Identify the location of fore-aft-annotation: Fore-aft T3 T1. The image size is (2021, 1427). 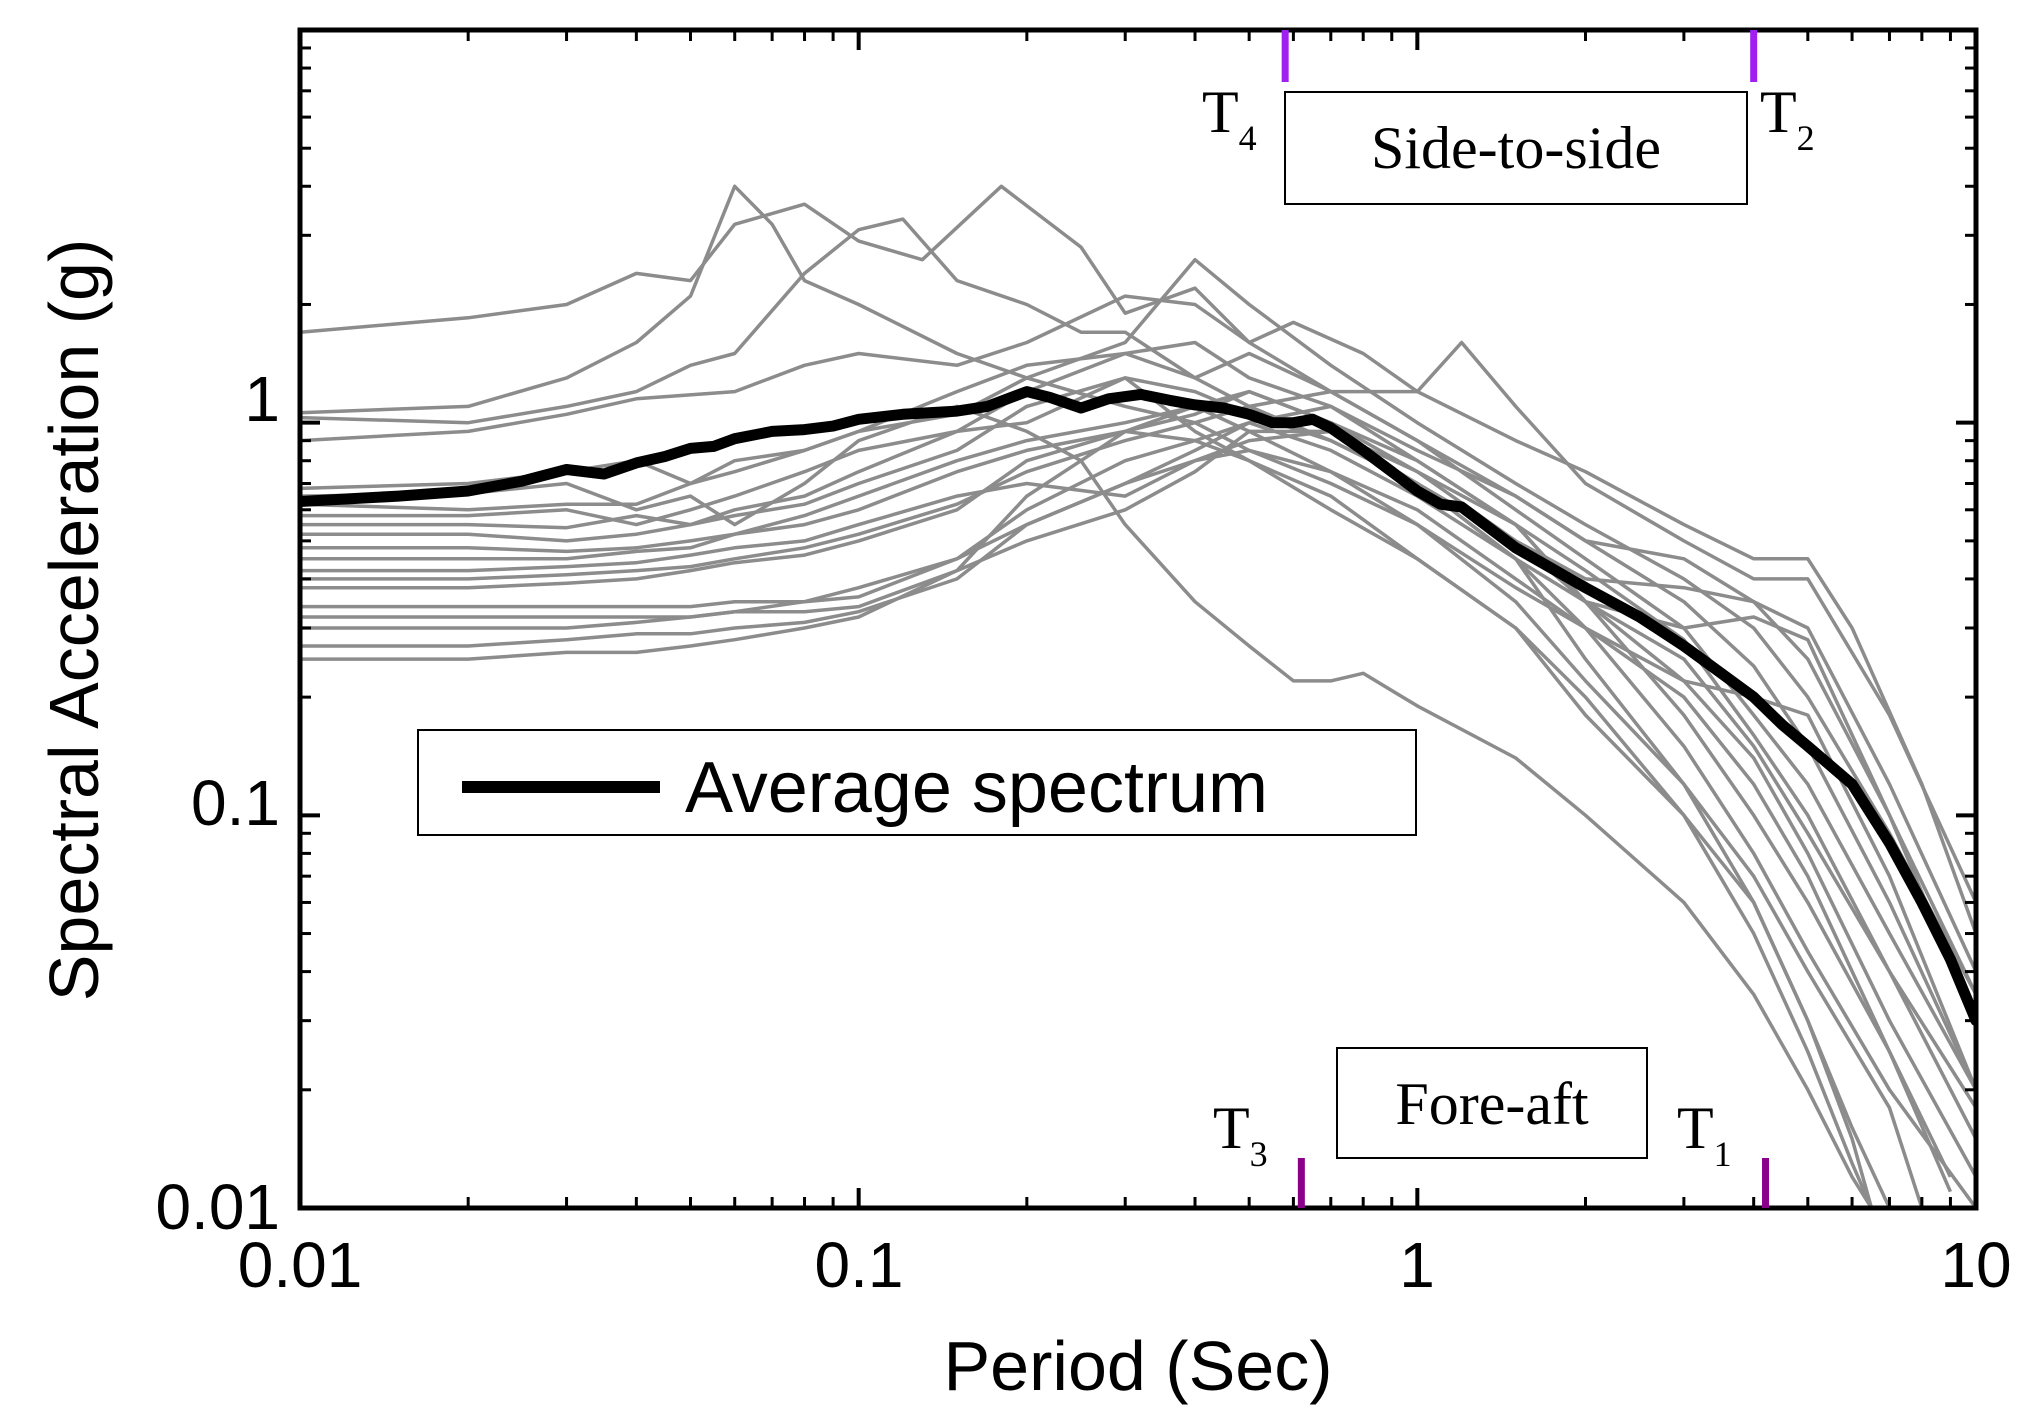
(1491, 1127).